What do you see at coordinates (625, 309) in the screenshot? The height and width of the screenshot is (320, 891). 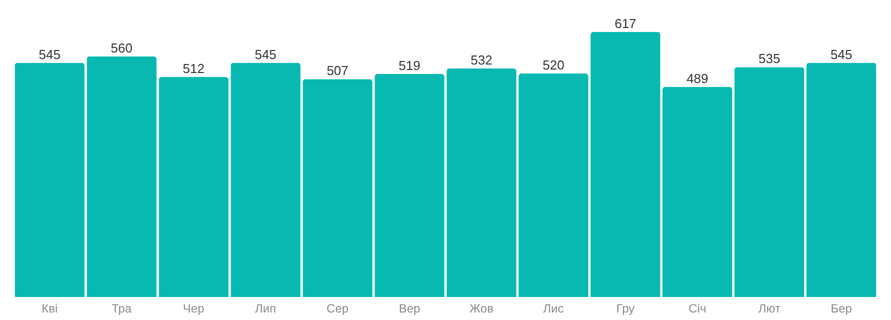 I see `x-tick-label: Гру` at bounding box center [625, 309].